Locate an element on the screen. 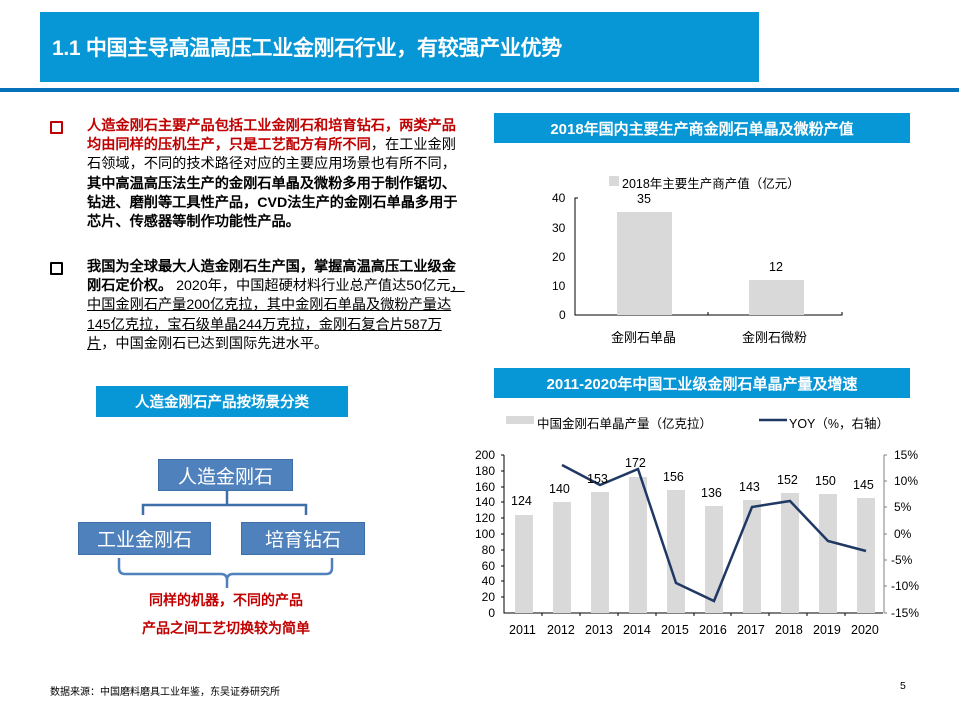 The height and width of the screenshot is (719, 959). diagram-note-2: 产品之间工艺切换较为简单 is located at coordinates (226, 628).